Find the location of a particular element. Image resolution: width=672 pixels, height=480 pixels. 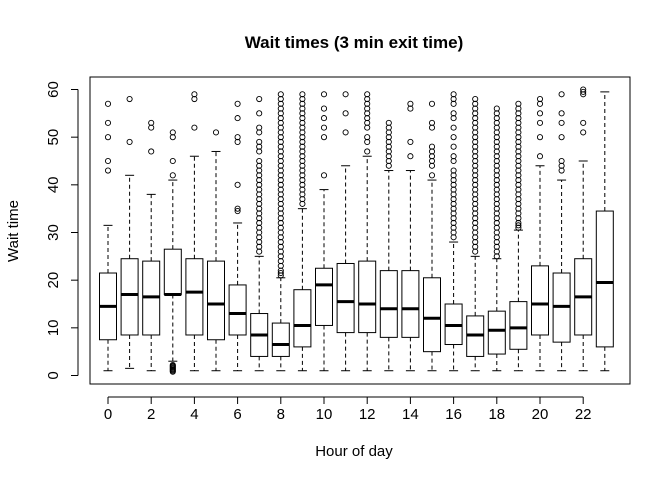

x-tick-label: 14 is located at coordinates (410, 414).